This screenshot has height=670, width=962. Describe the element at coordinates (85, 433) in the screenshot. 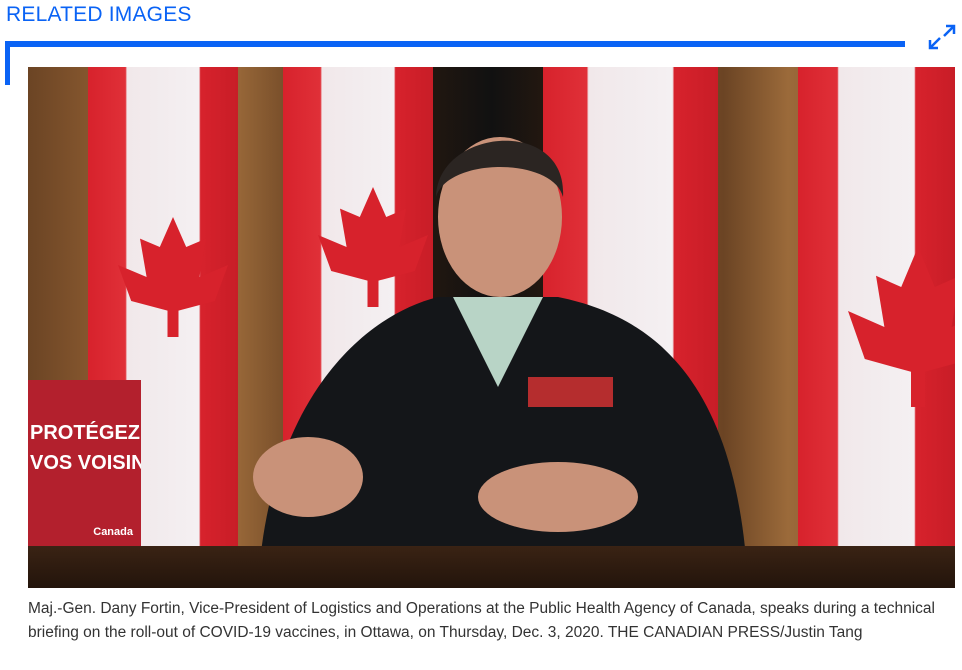

I see `sign-text: PROTÉGEZ` at that location.